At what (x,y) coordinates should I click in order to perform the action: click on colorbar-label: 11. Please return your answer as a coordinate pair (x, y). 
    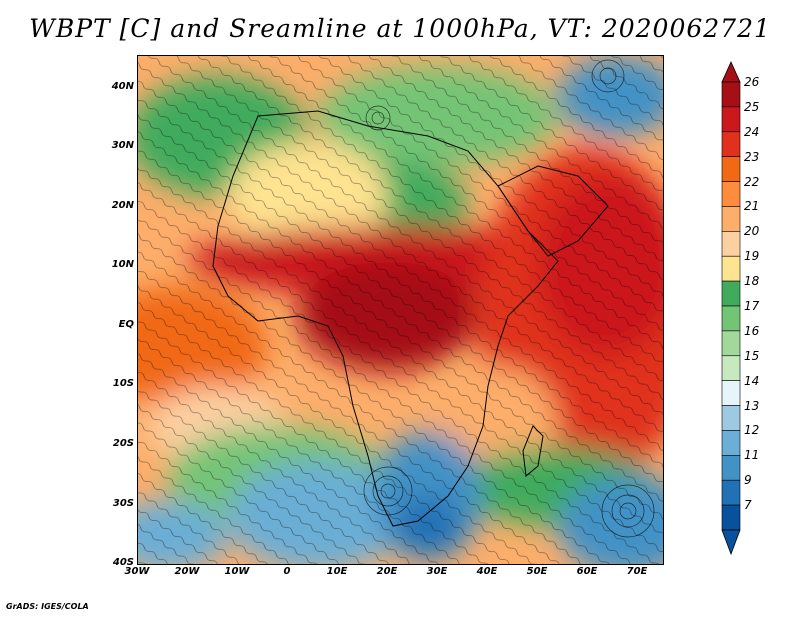
    Looking at the image, I should click on (752, 455).